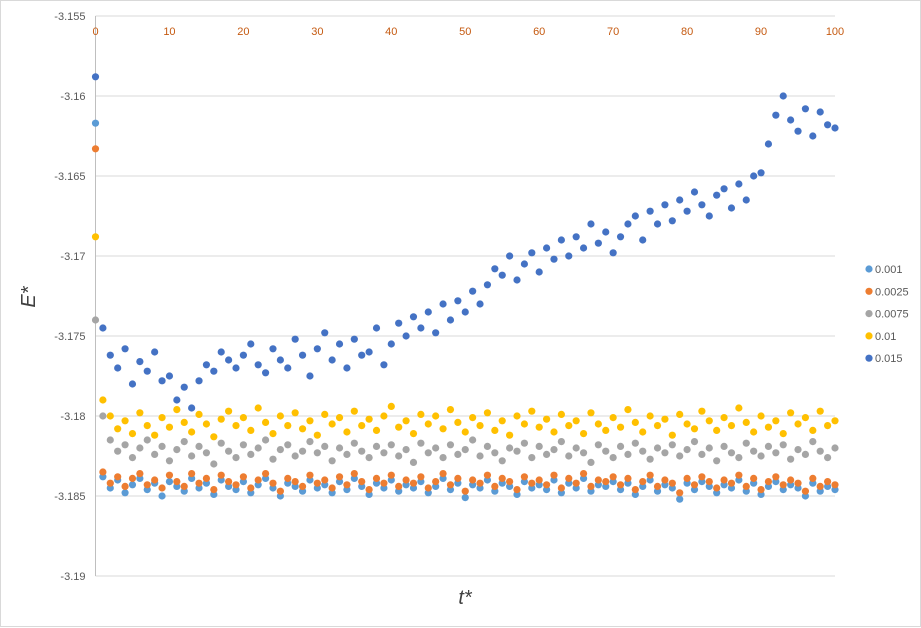  I want to click on x-tick-label: 50, so click(465, 32).